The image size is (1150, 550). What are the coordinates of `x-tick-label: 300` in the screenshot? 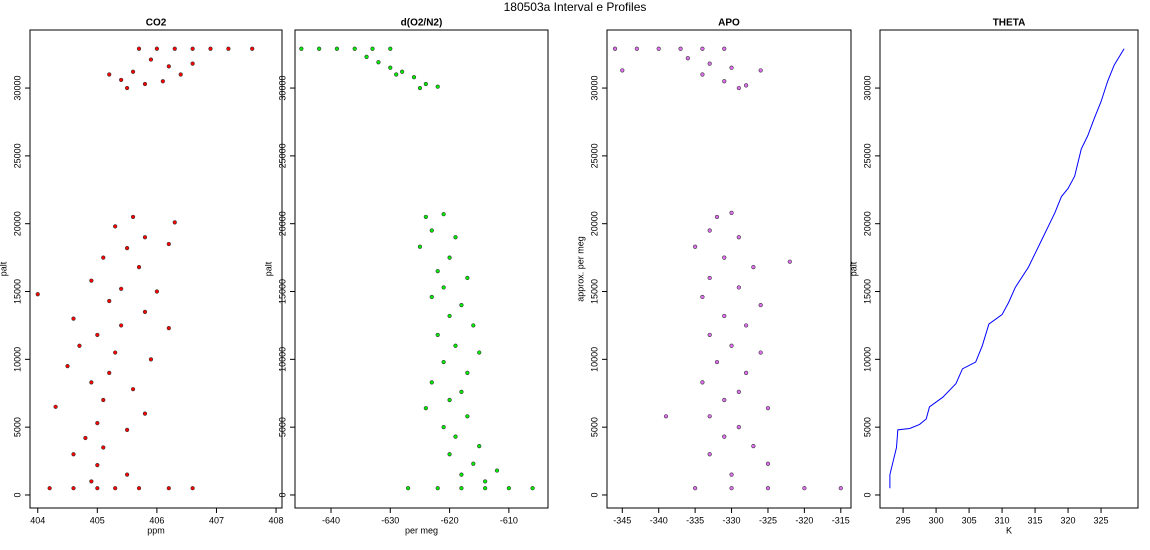 It's located at (936, 520).